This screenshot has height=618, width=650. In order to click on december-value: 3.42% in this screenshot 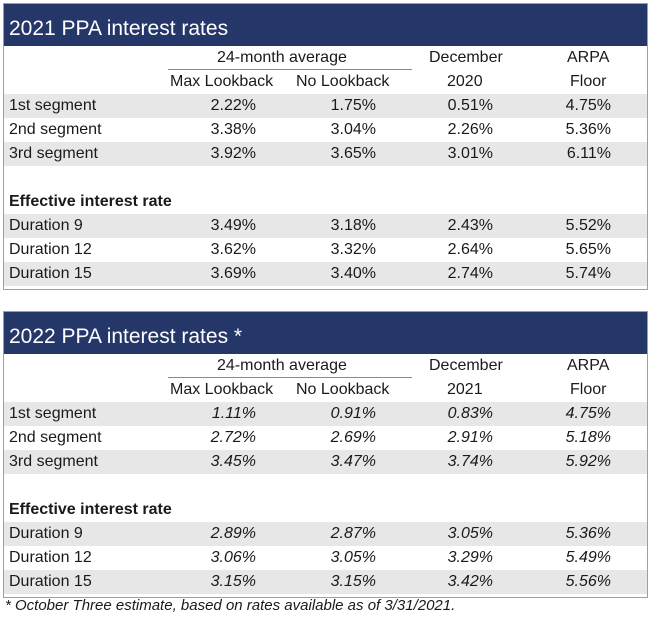, I will do `click(470, 581)`.